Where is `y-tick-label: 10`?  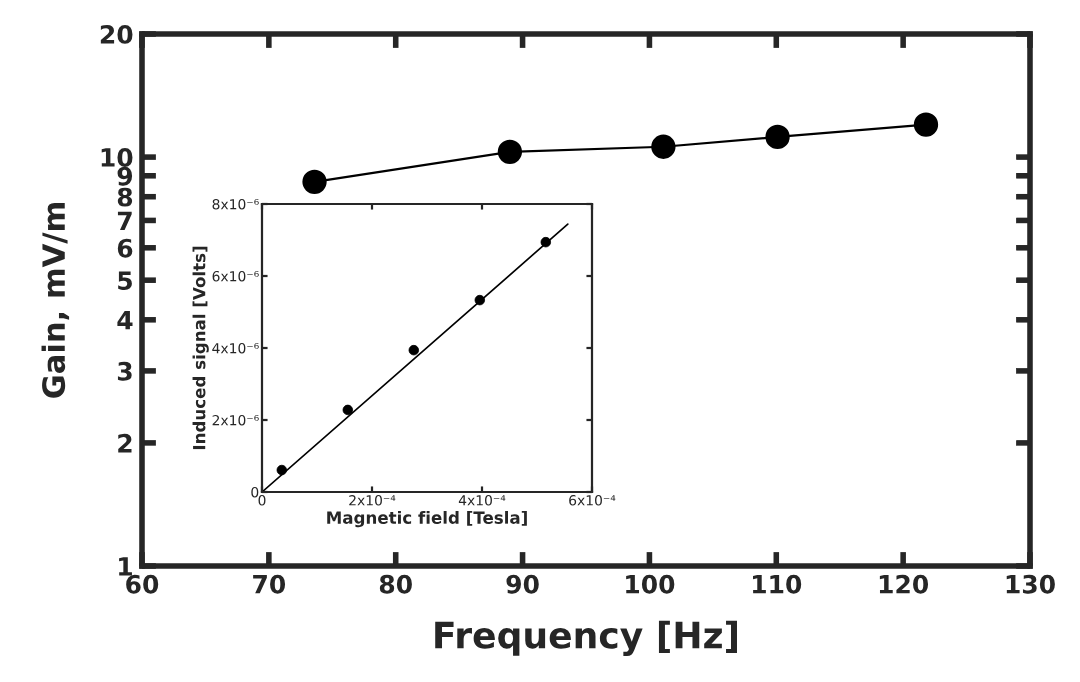
y-tick-label: 10 is located at coordinates (117, 157).